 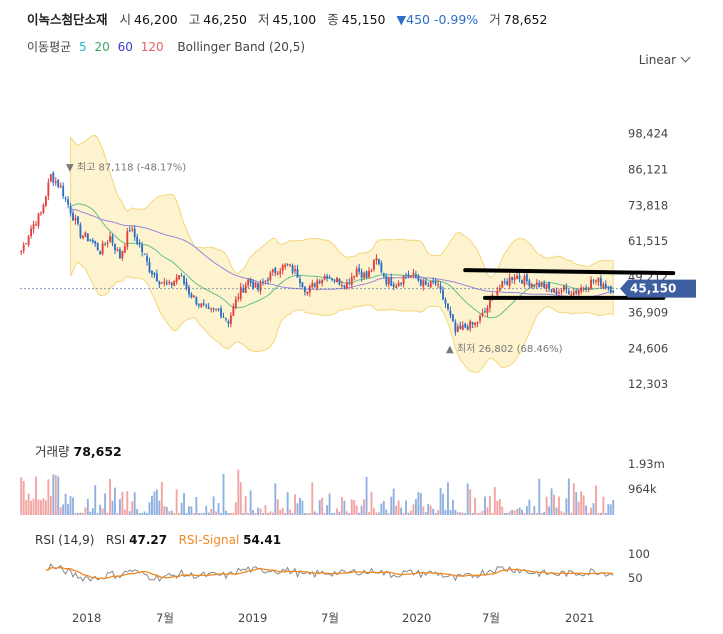 What do you see at coordinates (658, 288) in the screenshot?
I see `current-price-tag` at bounding box center [658, 288].